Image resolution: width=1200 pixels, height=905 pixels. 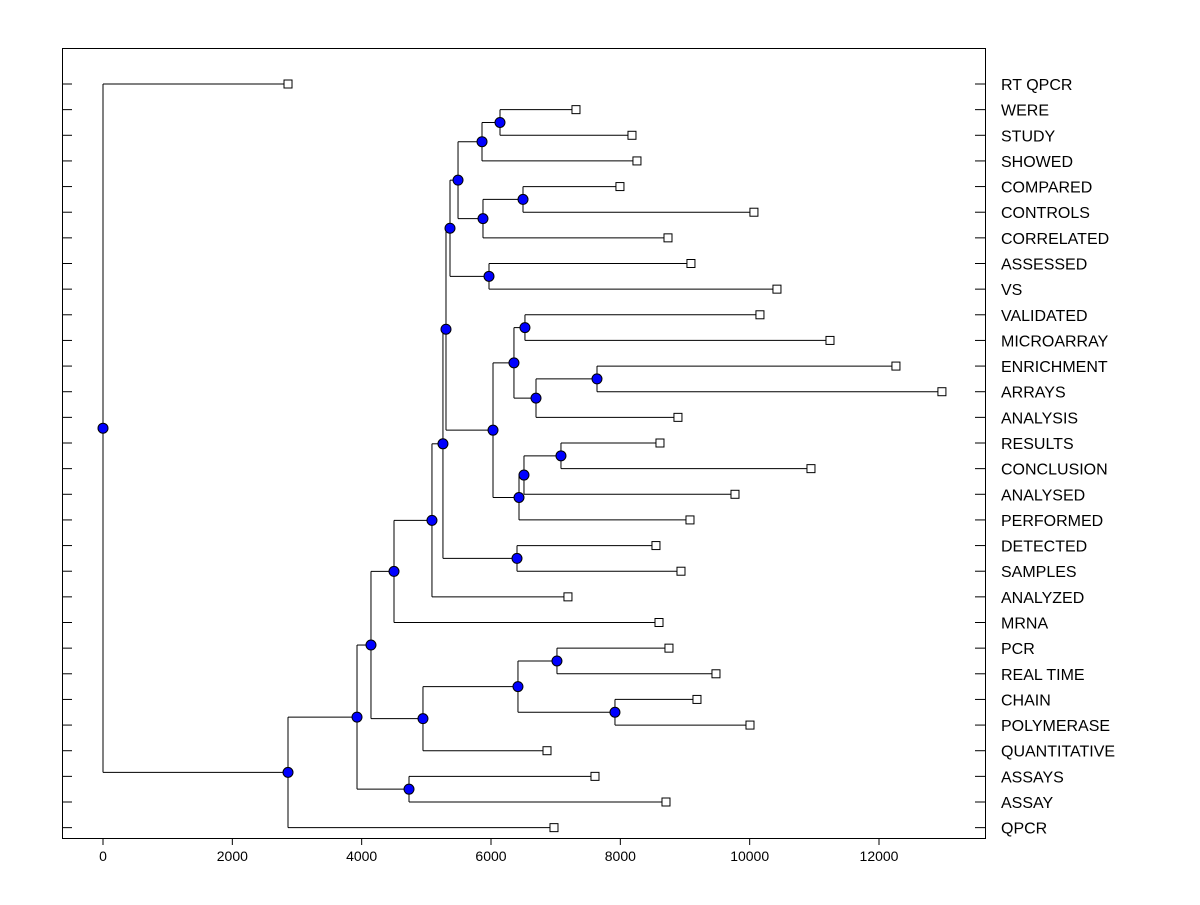 I want to click on leaf-label: VALIDATED, so click(x=1044, y=316).